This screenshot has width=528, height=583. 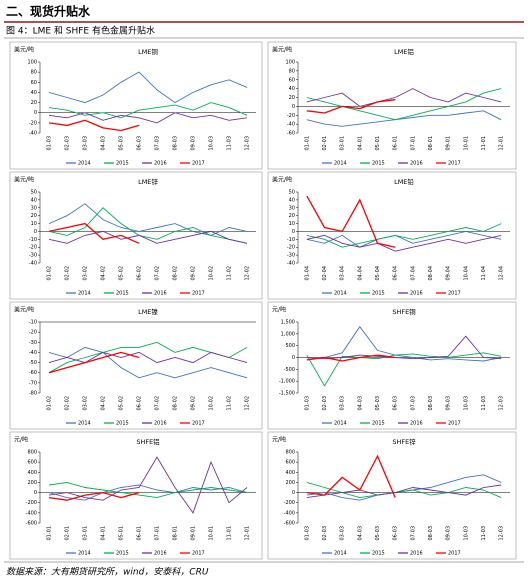 What do you see at coordinates (104, 533) in the screenshot?
I see `x-tick-label: 04-01` at bounding box center [104, 533].